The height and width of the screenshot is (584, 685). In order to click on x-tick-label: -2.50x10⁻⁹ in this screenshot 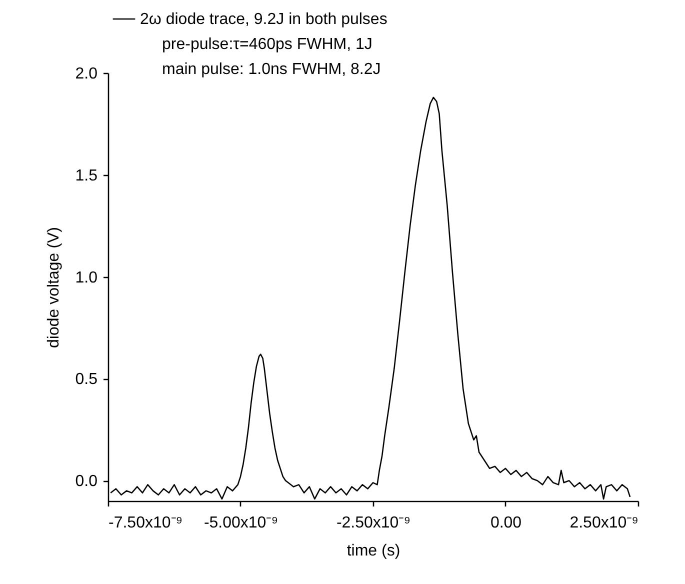, I will do `click(373, 523)`.